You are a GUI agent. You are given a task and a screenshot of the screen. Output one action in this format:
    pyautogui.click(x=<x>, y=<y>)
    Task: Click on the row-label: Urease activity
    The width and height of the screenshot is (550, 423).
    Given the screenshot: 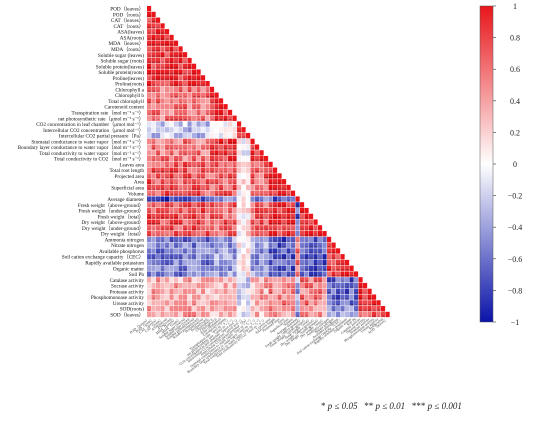 What is the action you would take?
    pyautogui.click(x=129, y=304)
    